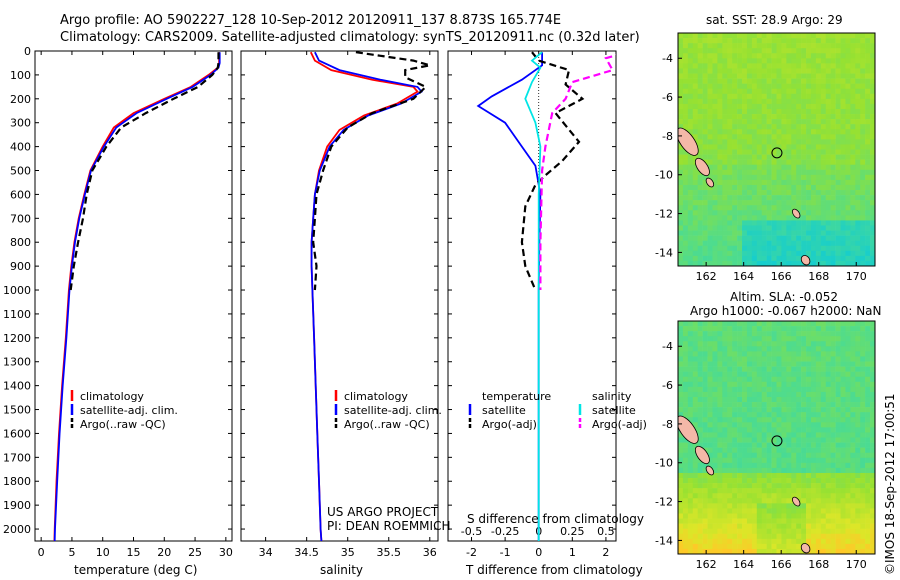 The image size is (900, 580). Describe the element at coordinates (348, 552) in the screenshot. I see `salinity-xtick-label: 35` at that location.